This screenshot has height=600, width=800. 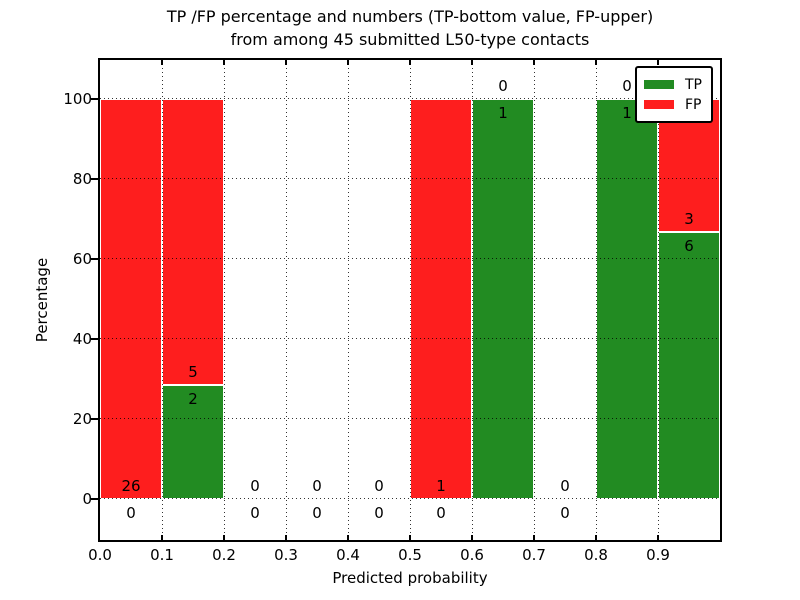 What do you see at coordinates (87, 498) in the screenshot?
I see `y-tick-label: 0` at bounding box center [87, 498].